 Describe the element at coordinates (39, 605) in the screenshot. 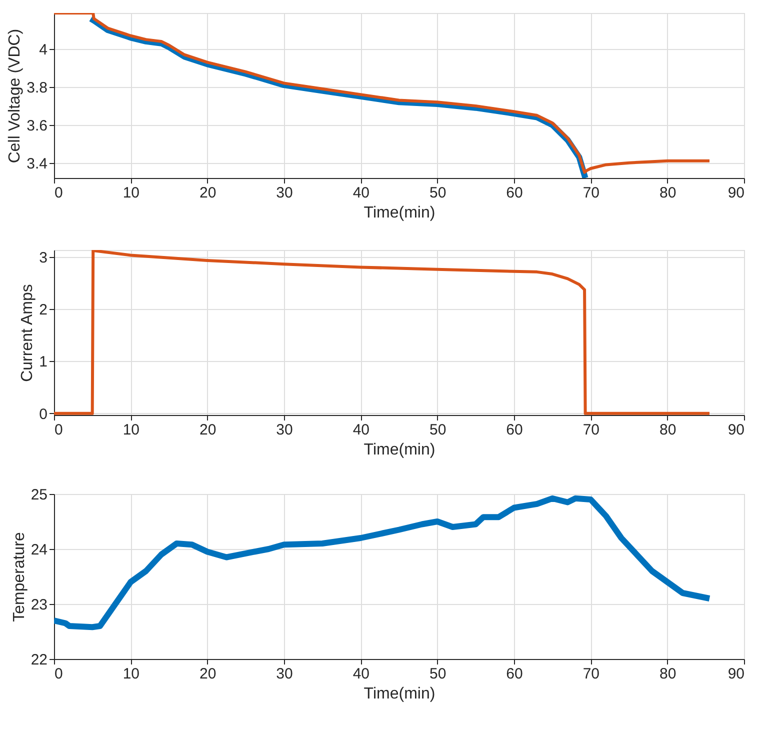

I see `y-tick-label: 23` at that location.